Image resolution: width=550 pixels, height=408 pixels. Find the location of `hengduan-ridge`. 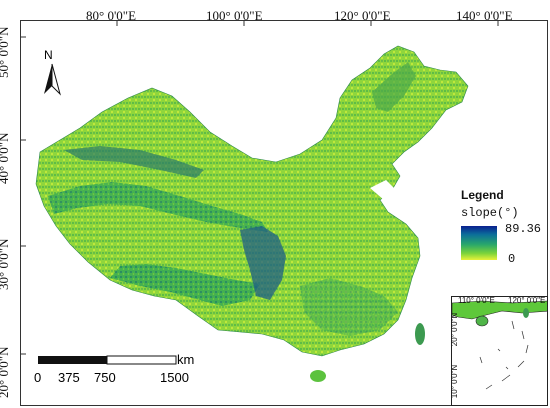

hengduan-ridge is located at coordinates (263, 263).